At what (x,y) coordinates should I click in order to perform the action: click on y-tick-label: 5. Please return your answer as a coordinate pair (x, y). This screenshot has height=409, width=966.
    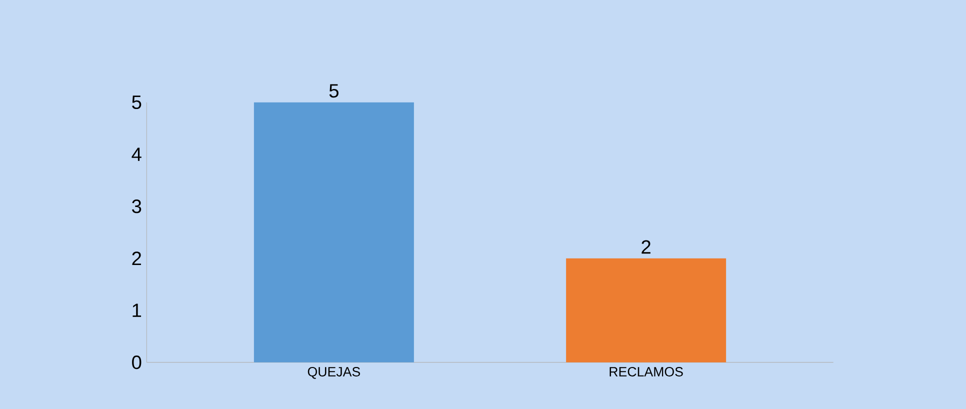
    Looking at the image, I should click on (137, 103).